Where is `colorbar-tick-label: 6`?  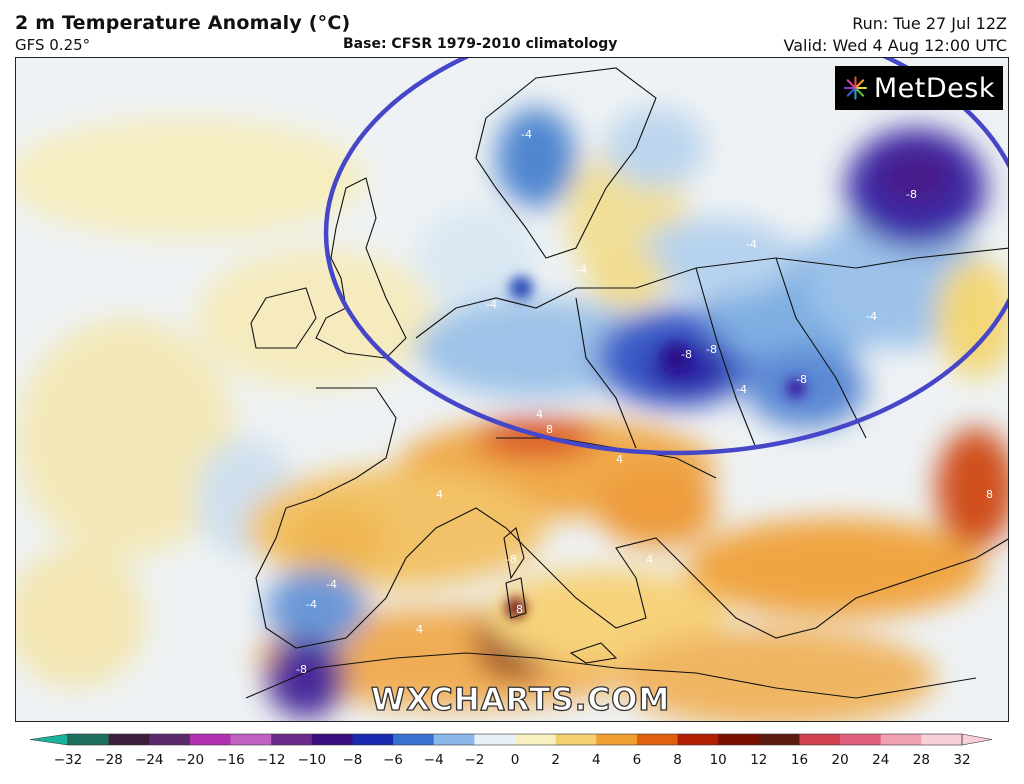 colorbar-tick-label: 6 is located at coordinates (637, 760).